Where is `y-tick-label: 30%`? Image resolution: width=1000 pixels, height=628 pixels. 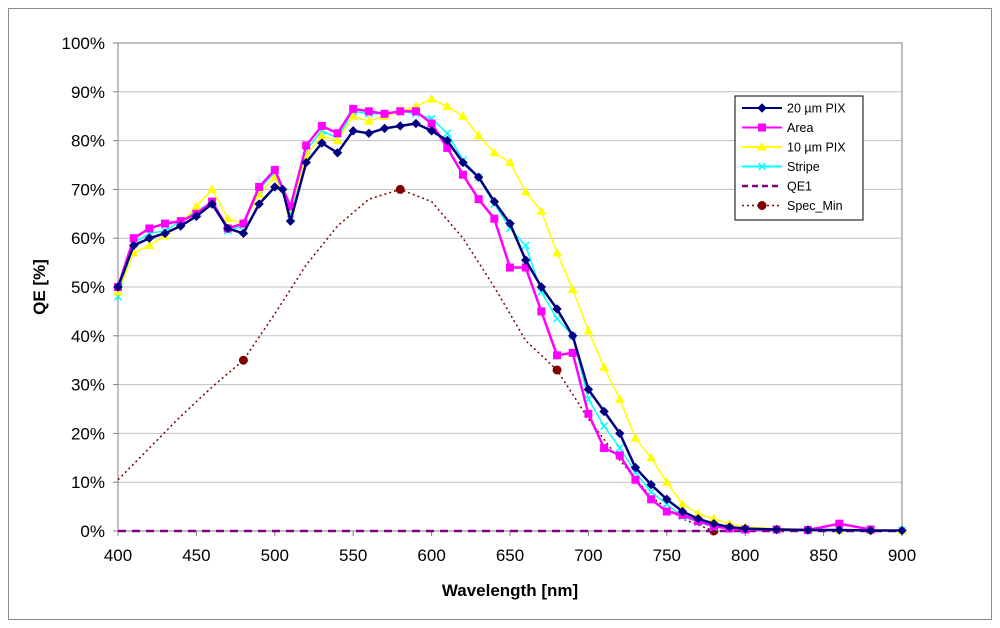
y-tick-label: 30% is located at coordinates (88, 385).